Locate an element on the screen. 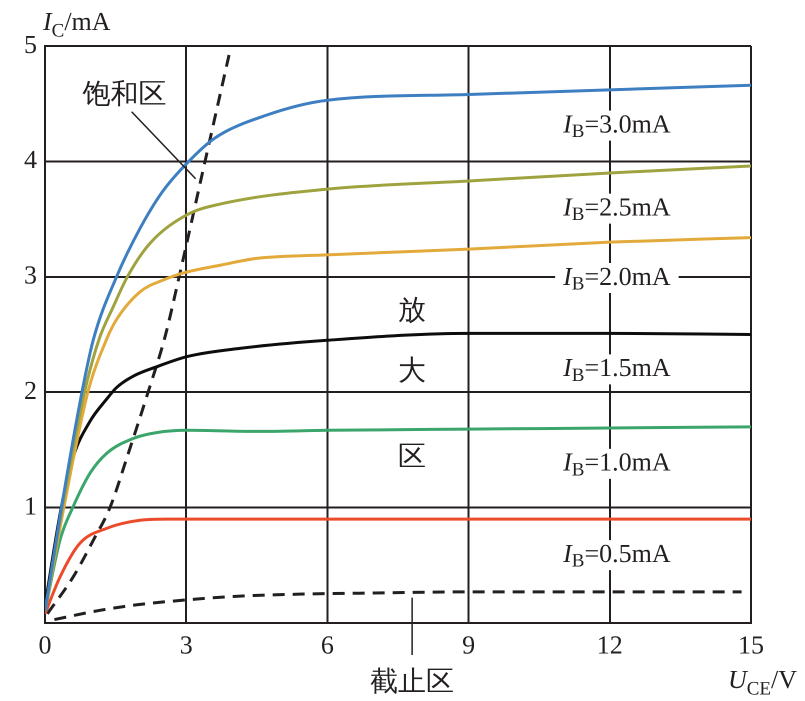 The height and width of the screenshot is (701, 805). y-tick-label: 5 is located at coordinates (30, 44).